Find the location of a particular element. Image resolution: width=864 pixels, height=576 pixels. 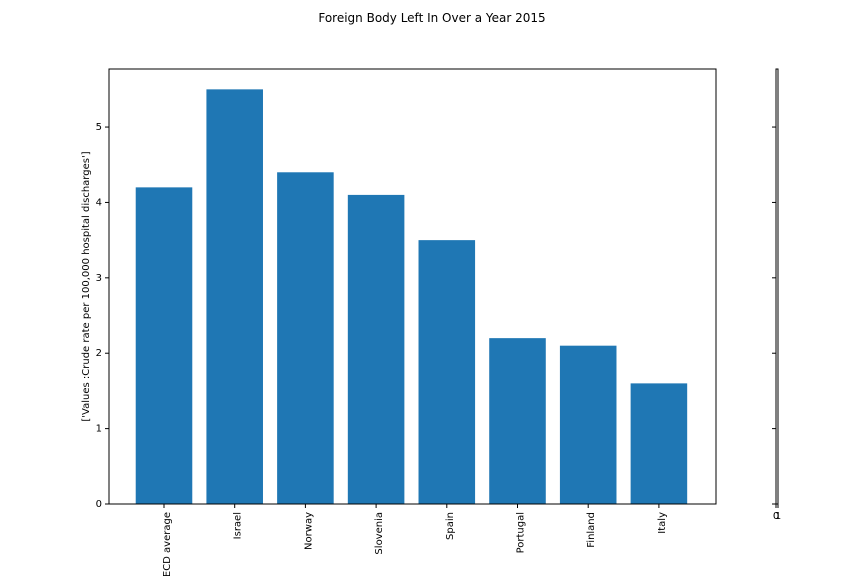

plot-frame is located at coordinates (777, 286).